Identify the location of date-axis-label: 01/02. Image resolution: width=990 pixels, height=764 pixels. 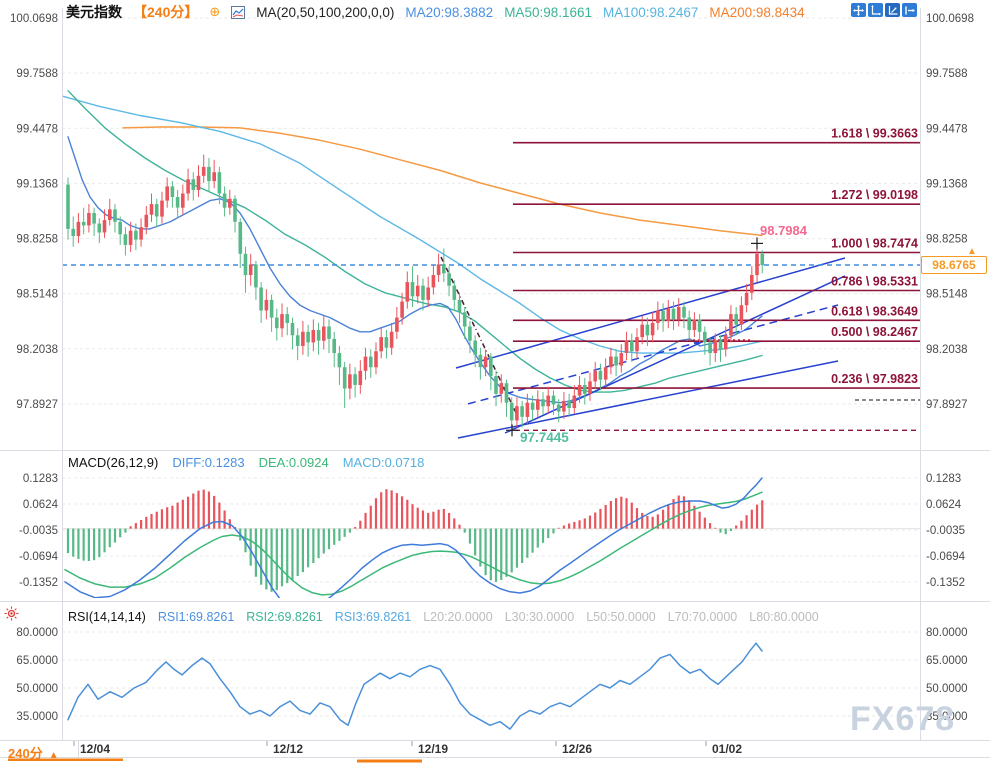
(727, 749).